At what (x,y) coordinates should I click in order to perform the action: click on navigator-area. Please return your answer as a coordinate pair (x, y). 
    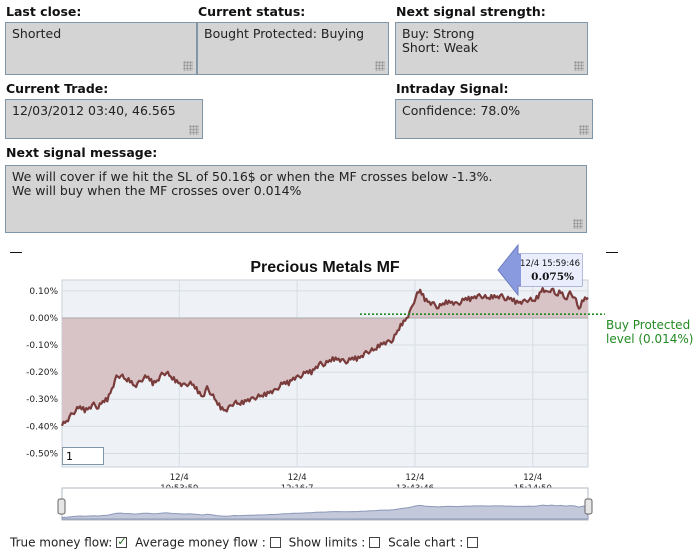
    Looking at the image, I should click on (325, 512).